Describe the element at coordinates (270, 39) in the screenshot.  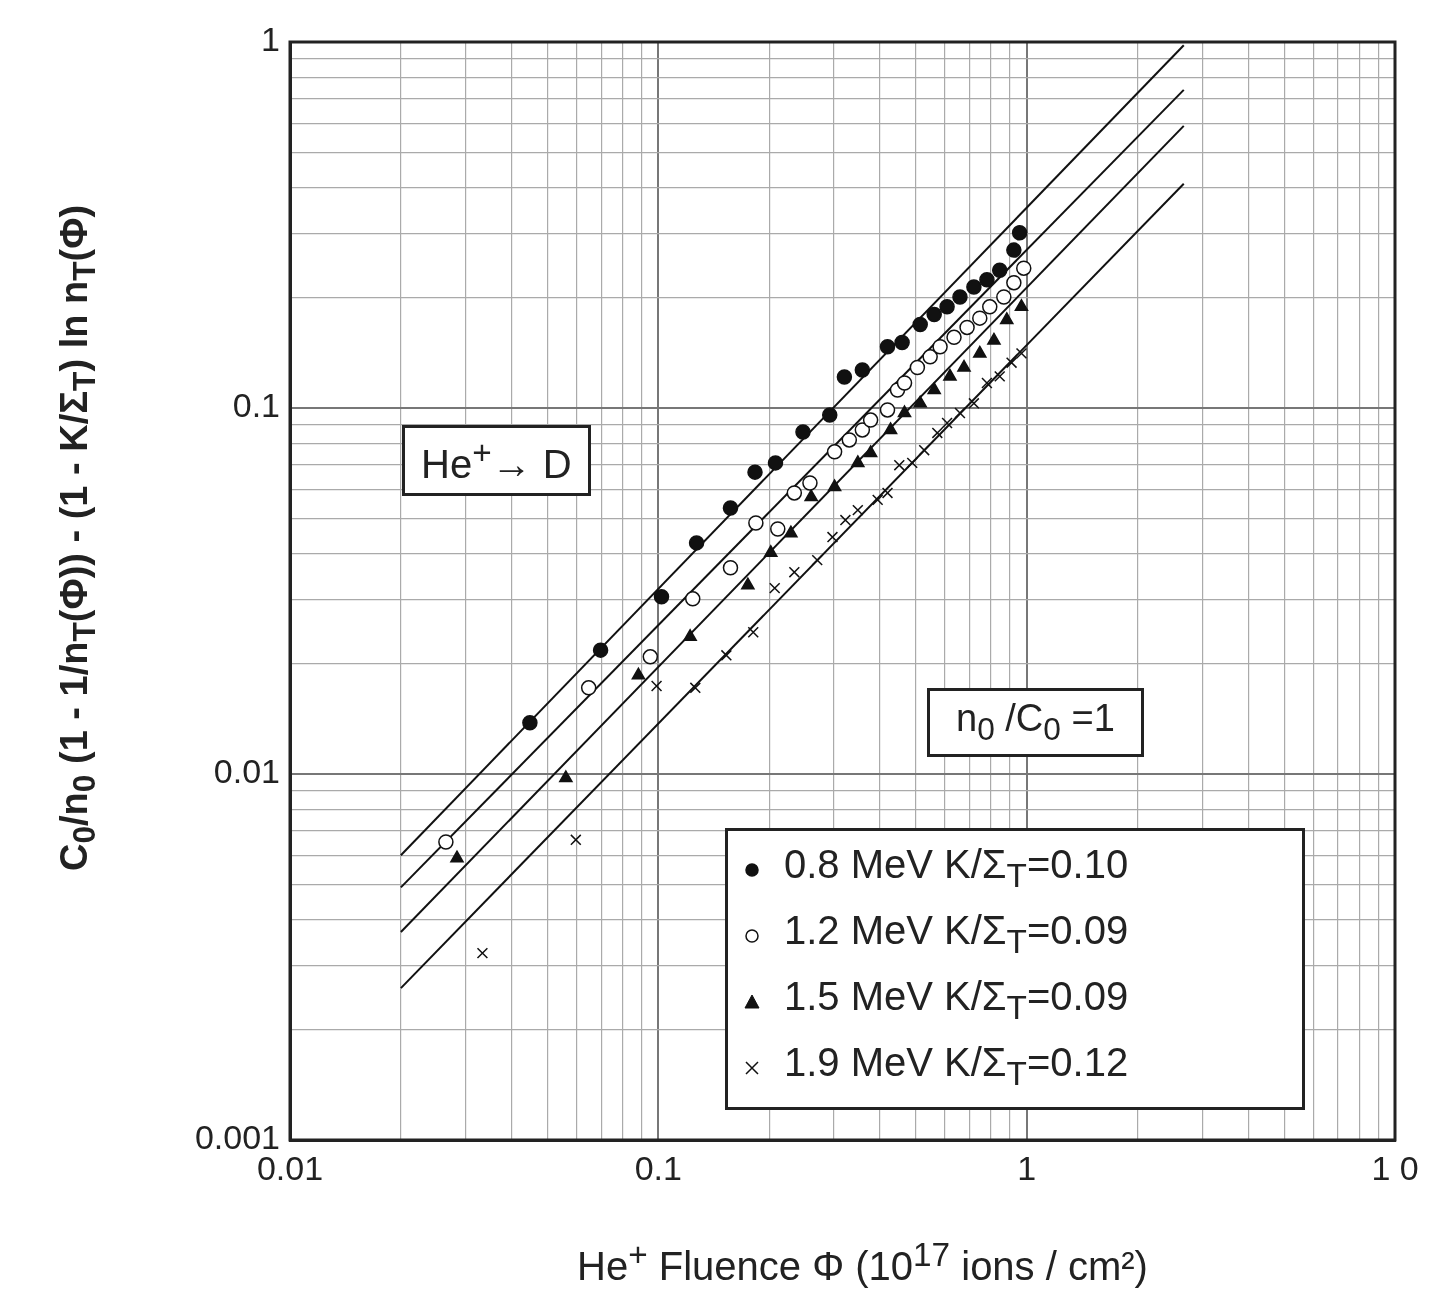
I see `y-tick-label: 1` at that location.